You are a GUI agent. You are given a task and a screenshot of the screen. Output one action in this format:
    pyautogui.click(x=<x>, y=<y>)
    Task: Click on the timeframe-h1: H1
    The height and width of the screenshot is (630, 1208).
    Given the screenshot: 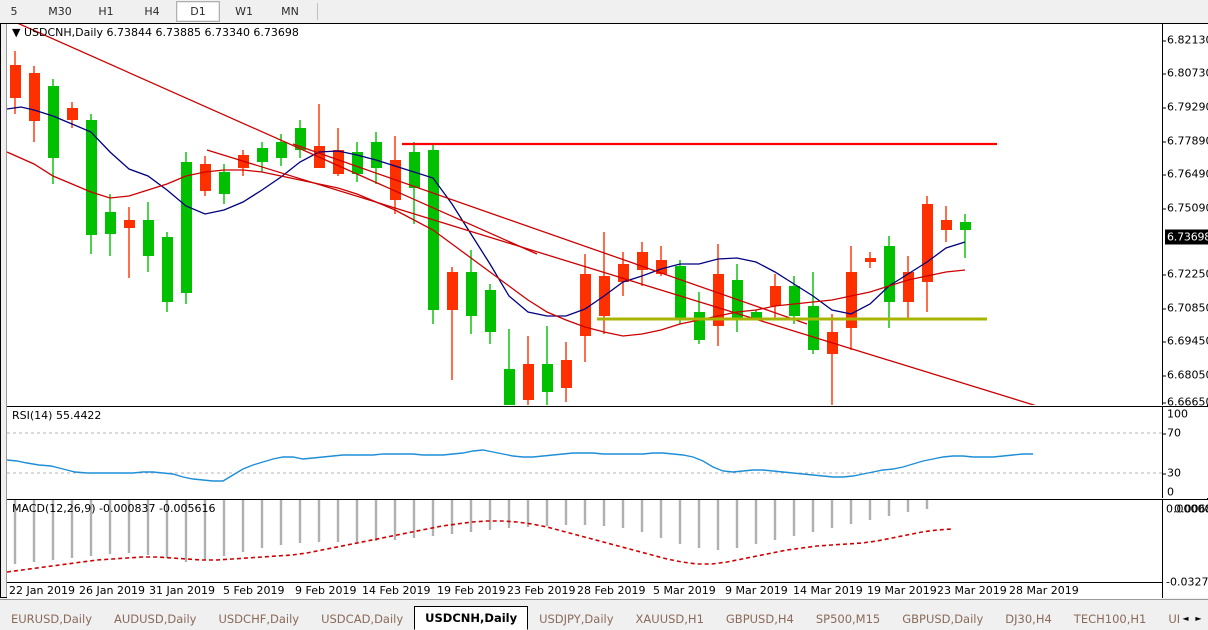 What is the action you would take?
    pyautogui.click(x=106, y=11)
    